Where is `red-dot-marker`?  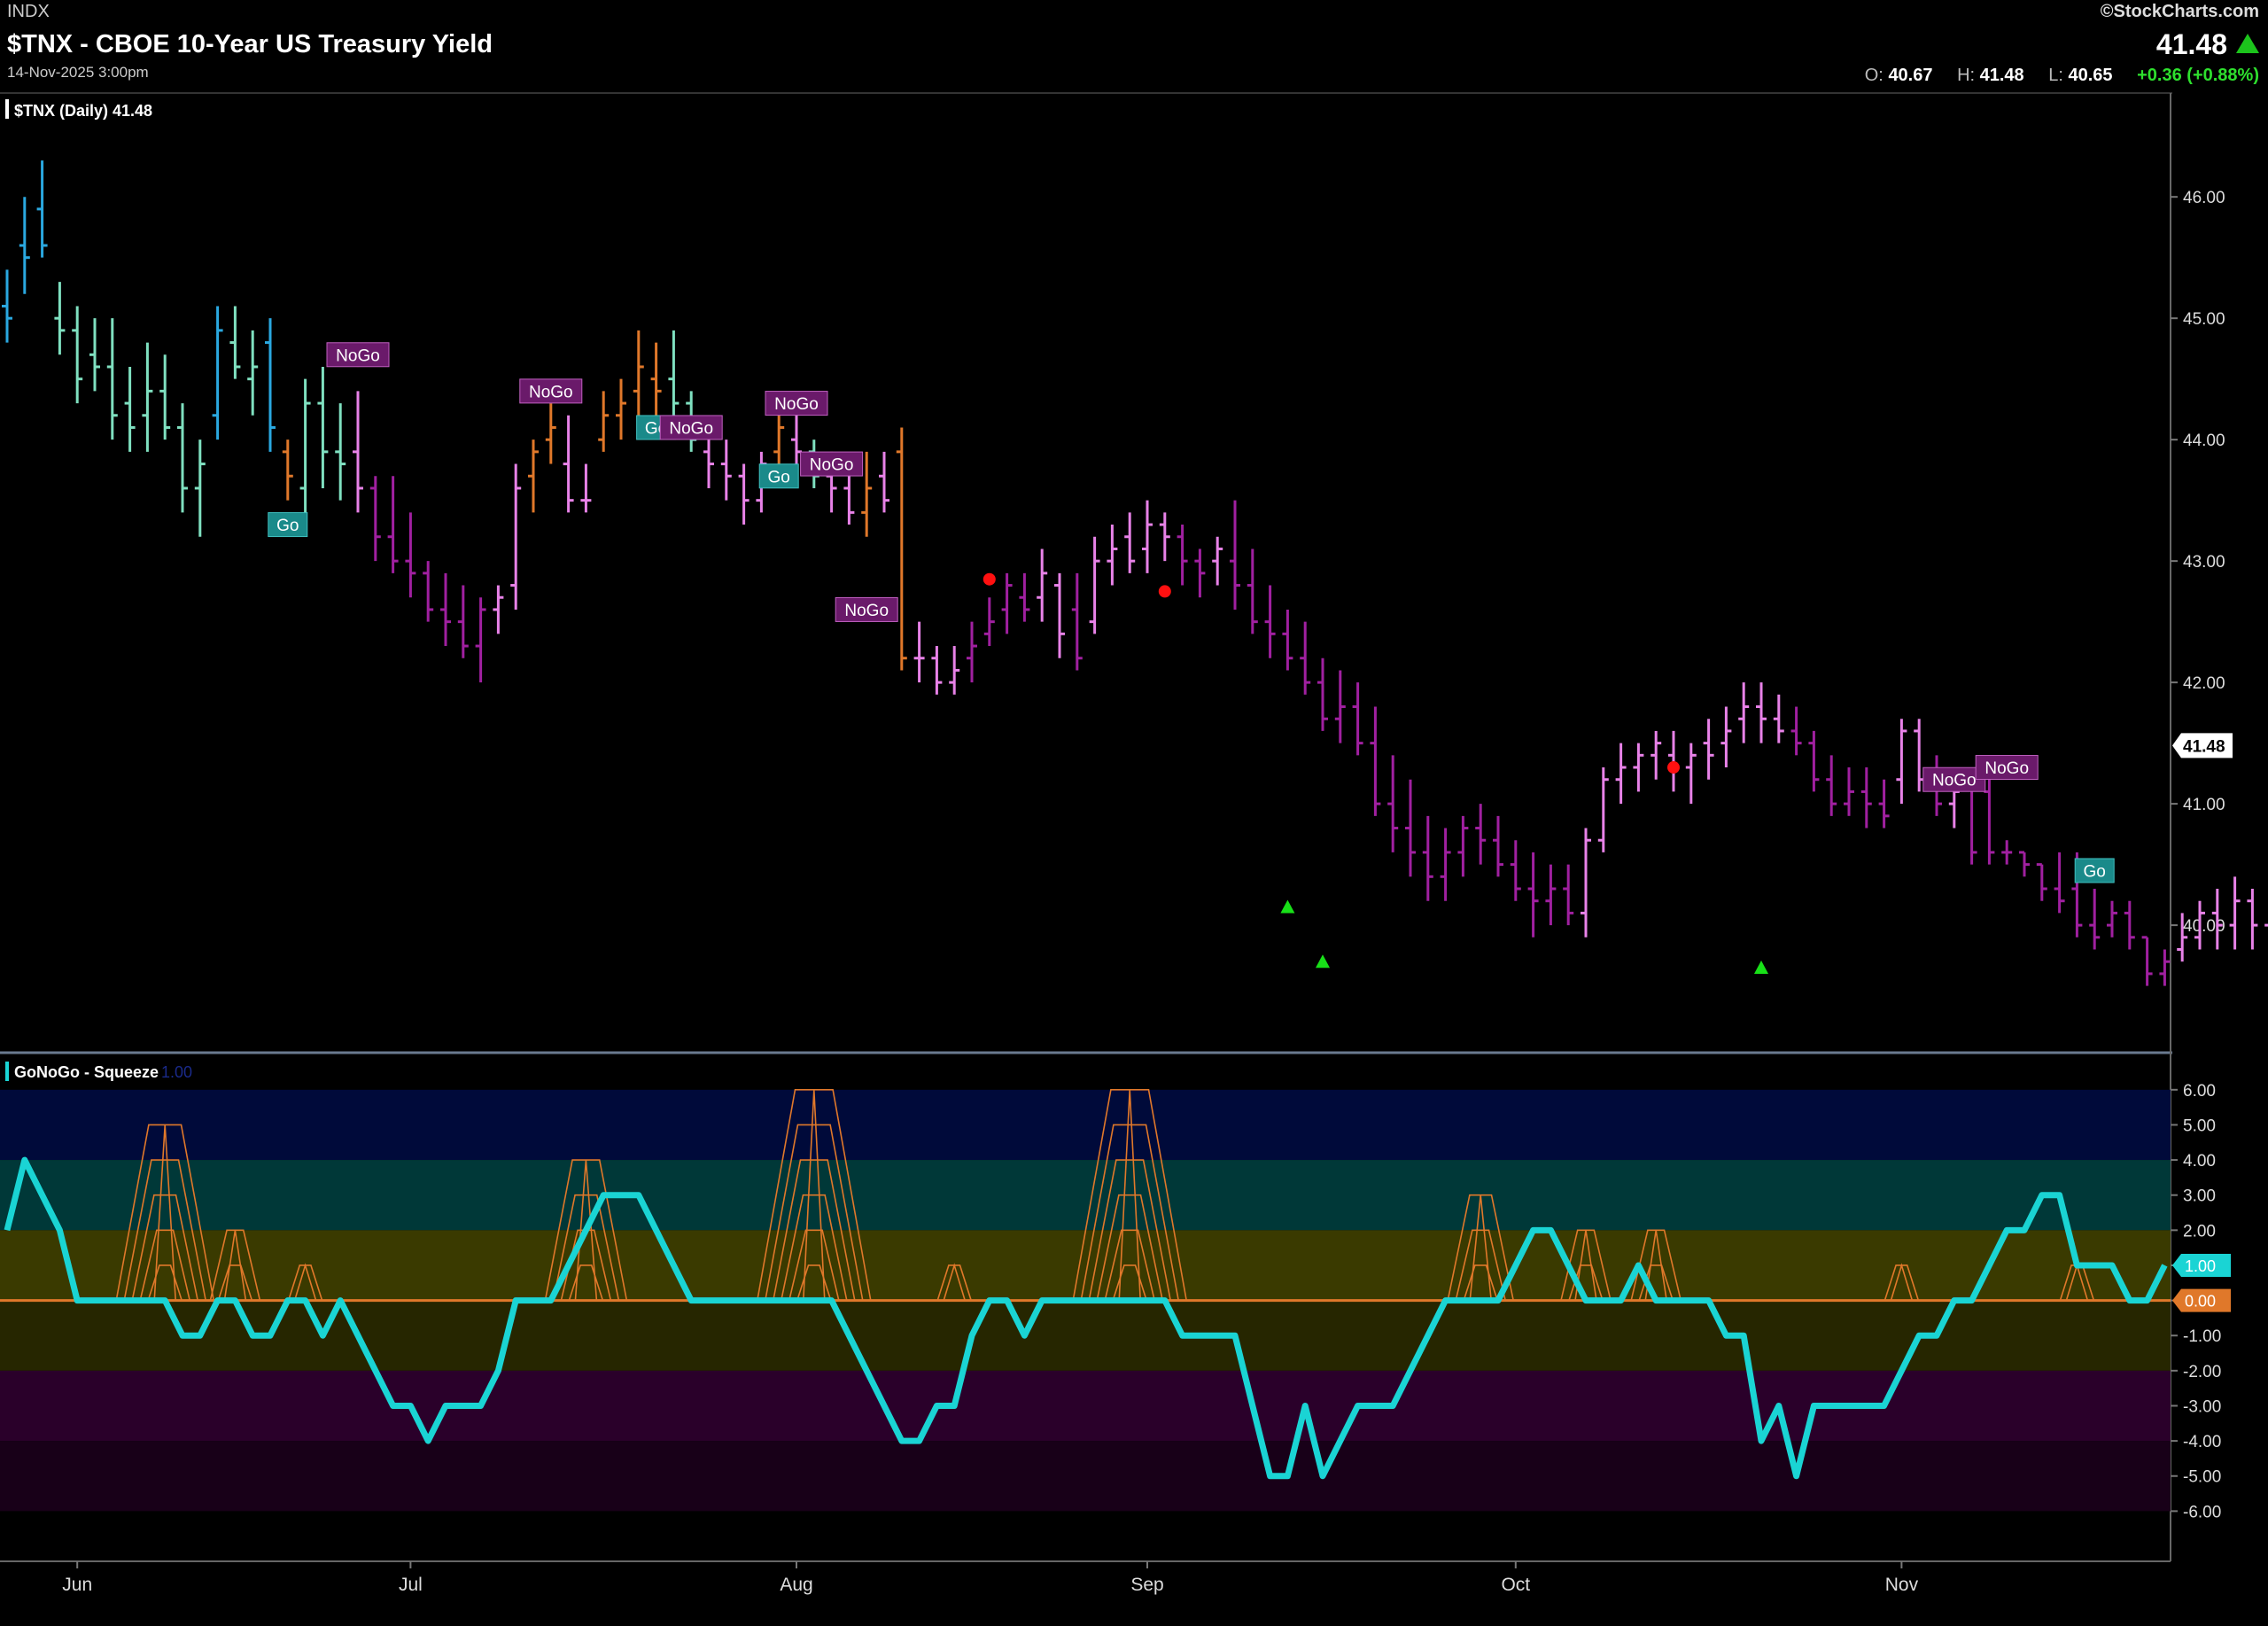 red-dot-marker is located at coordinates (989, 579).